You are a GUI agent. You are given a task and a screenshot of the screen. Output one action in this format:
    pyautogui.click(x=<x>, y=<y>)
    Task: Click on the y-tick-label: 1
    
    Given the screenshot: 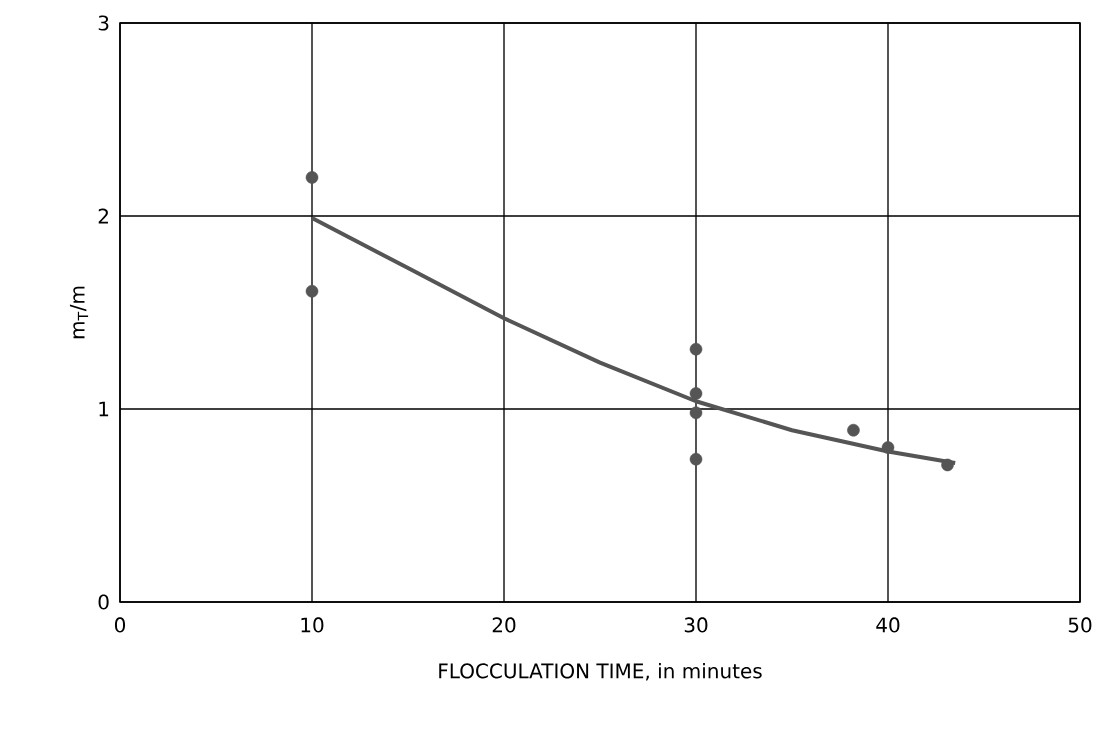 What is the action you would take?
    pyautogui.click(x=104, y=409)
    